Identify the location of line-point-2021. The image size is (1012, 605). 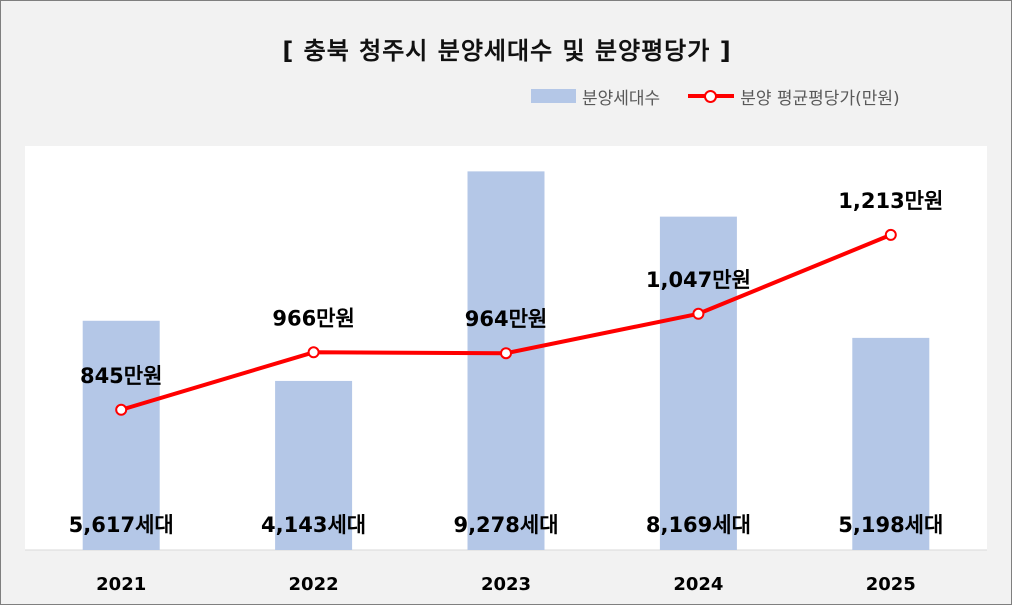
(121, 409).